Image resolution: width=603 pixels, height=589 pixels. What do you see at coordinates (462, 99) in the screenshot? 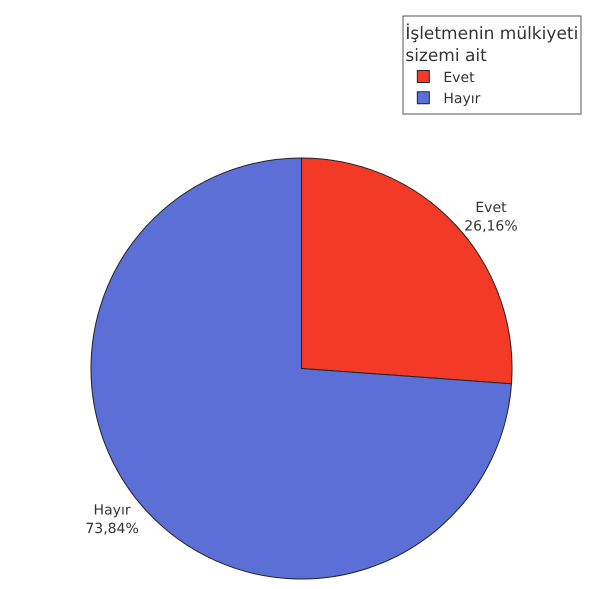
I see `legend-label: Hayır` at bounding box center [462, 99].